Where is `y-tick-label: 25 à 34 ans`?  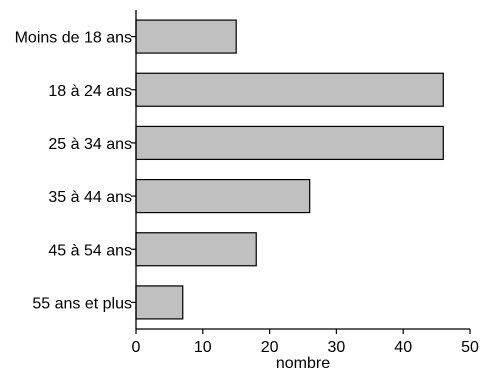 y-tick-label: 25 à 34 ans is located at coordinates (90, 144).